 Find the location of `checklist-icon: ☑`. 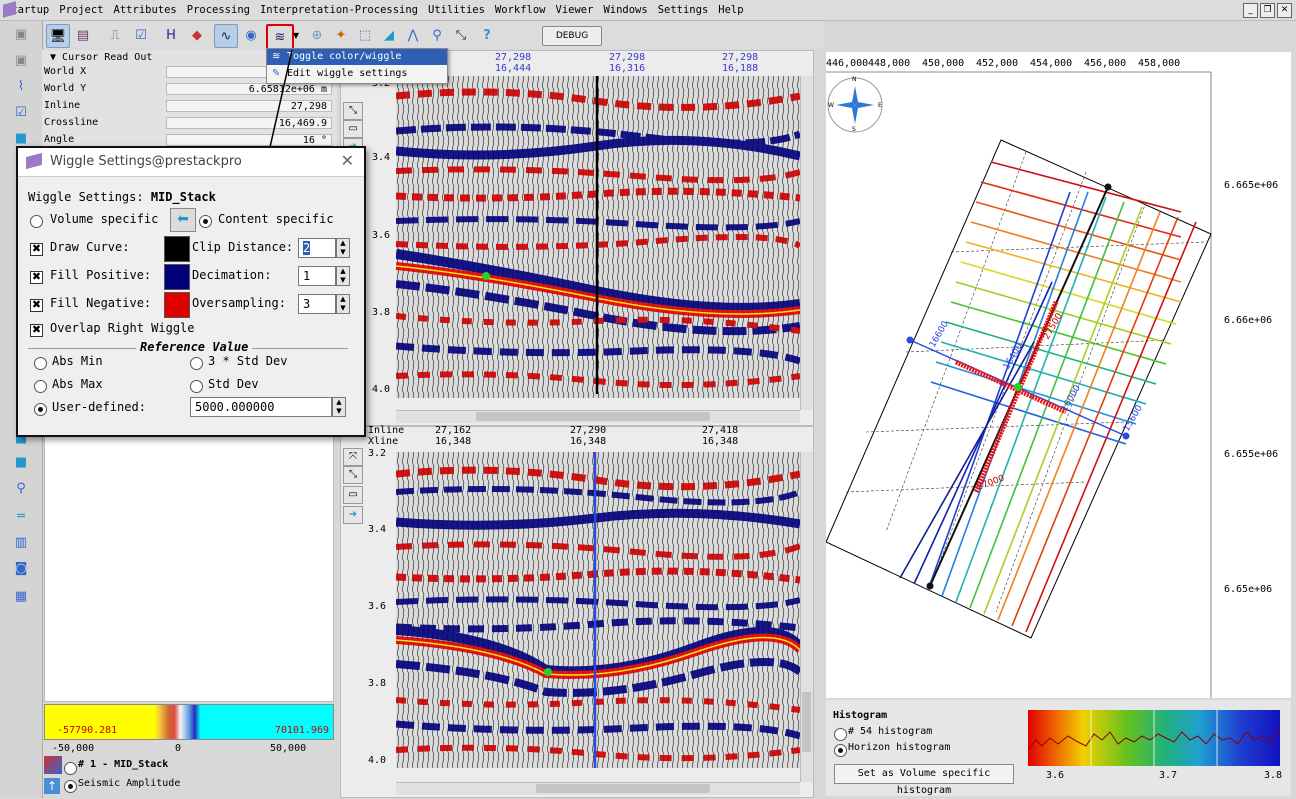

checklist-icon: ☑ is located at coordinates (141, 35).